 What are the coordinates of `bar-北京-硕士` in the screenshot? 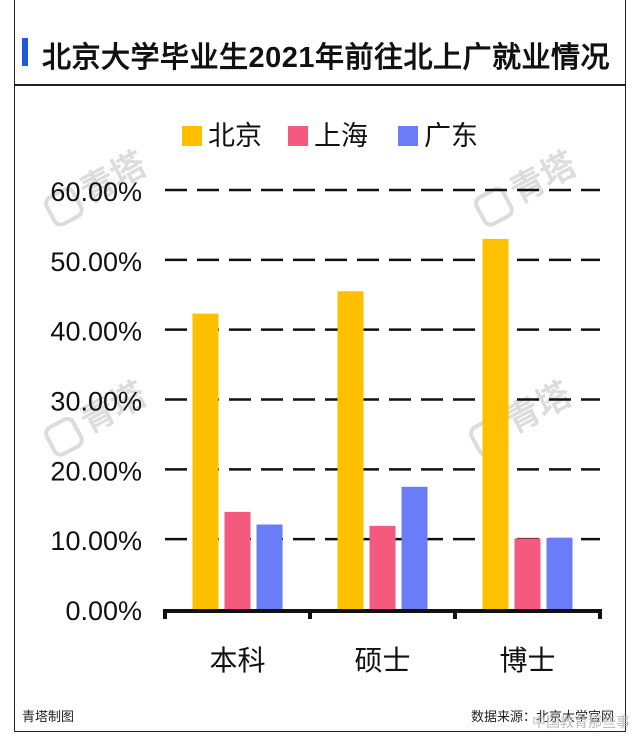 It's located at (350, 450).